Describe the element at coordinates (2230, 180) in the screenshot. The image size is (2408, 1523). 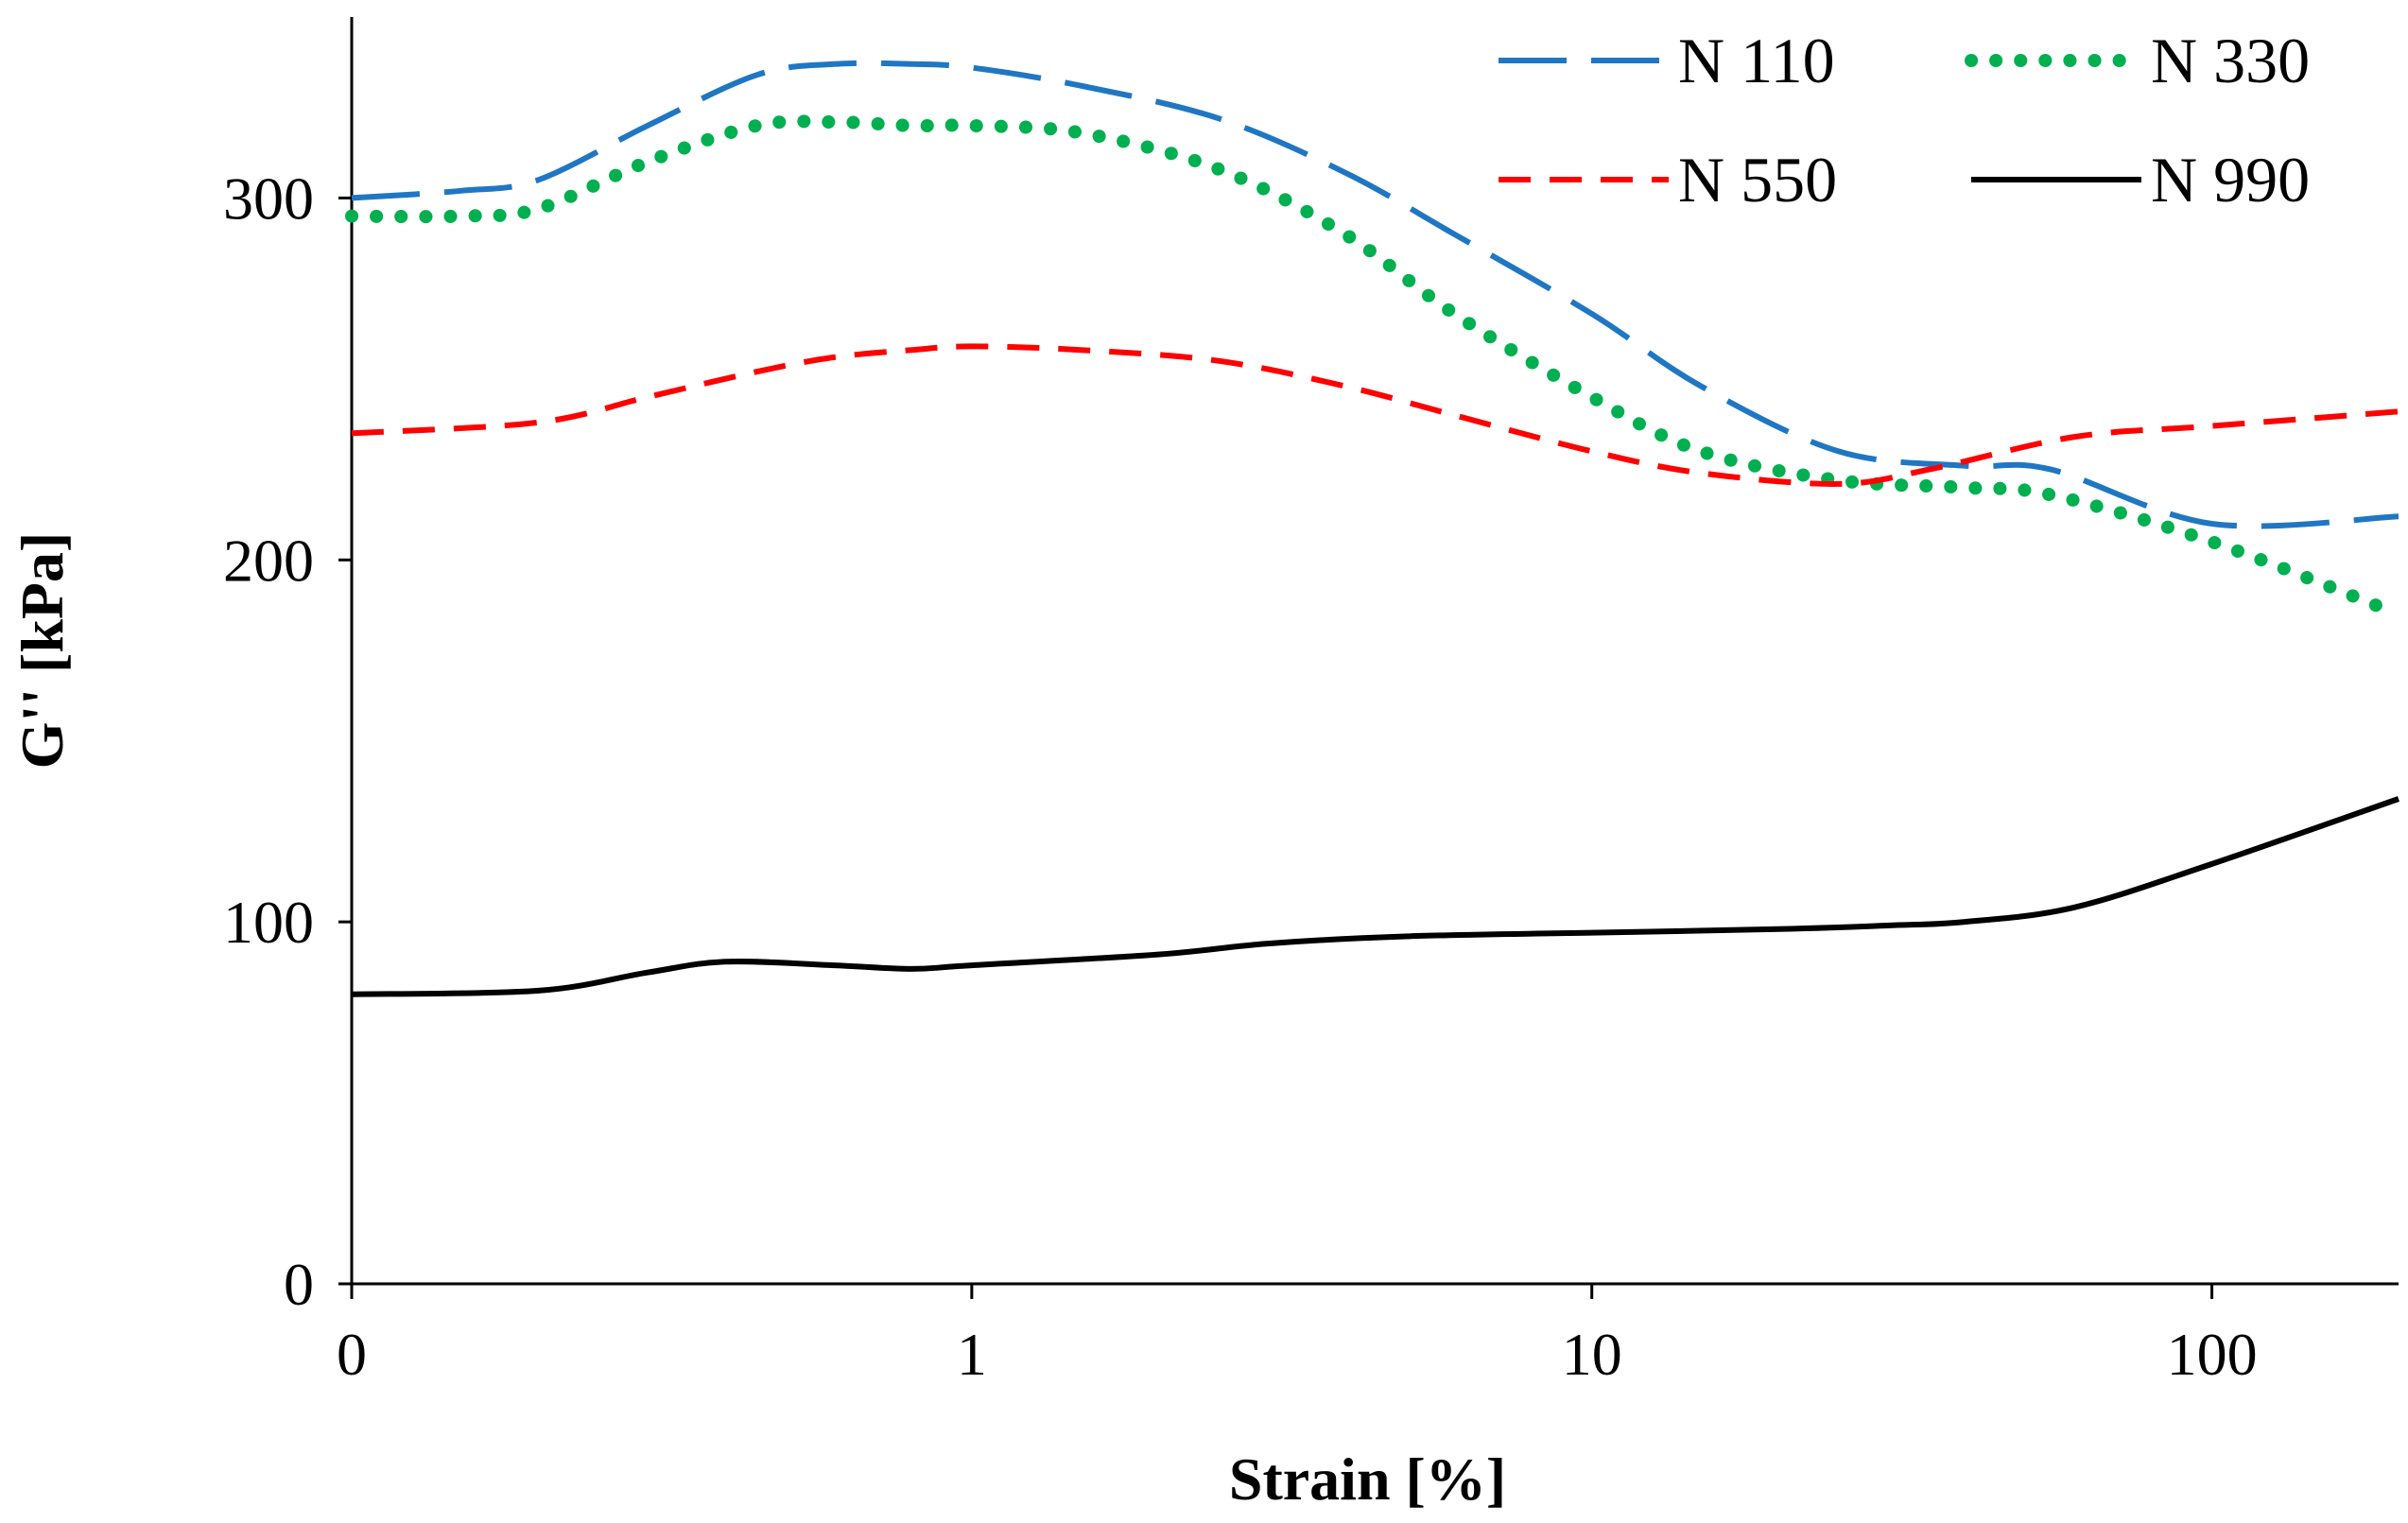
I see `legend-label-n-990: N 990` at that location.